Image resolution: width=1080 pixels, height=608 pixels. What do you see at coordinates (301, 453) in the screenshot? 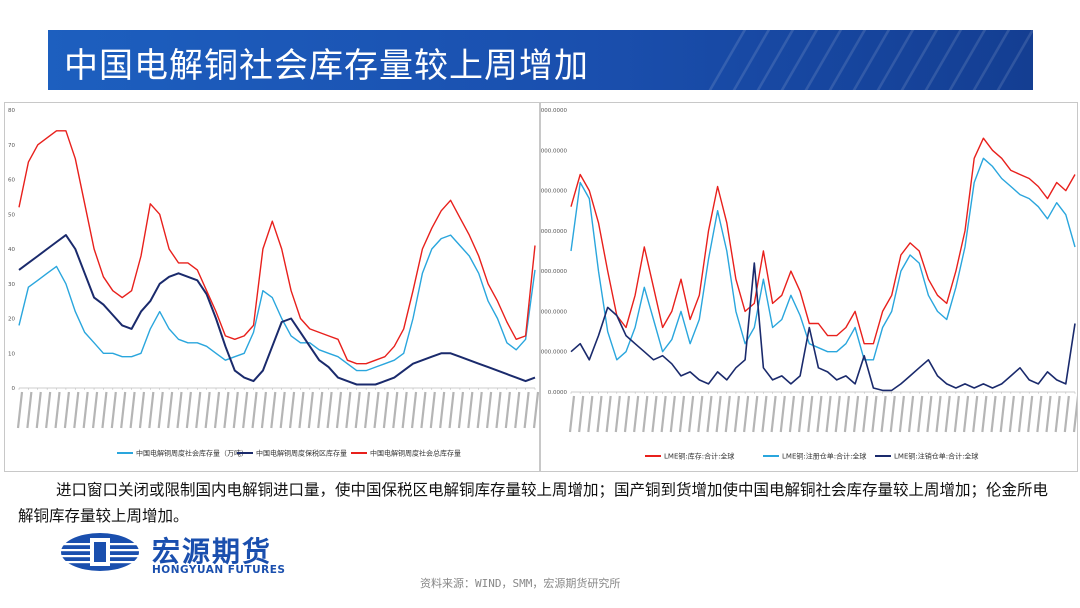
I see `legend-label: 中国电解铜周度保税区库存量` at bounding box center [301, 453].